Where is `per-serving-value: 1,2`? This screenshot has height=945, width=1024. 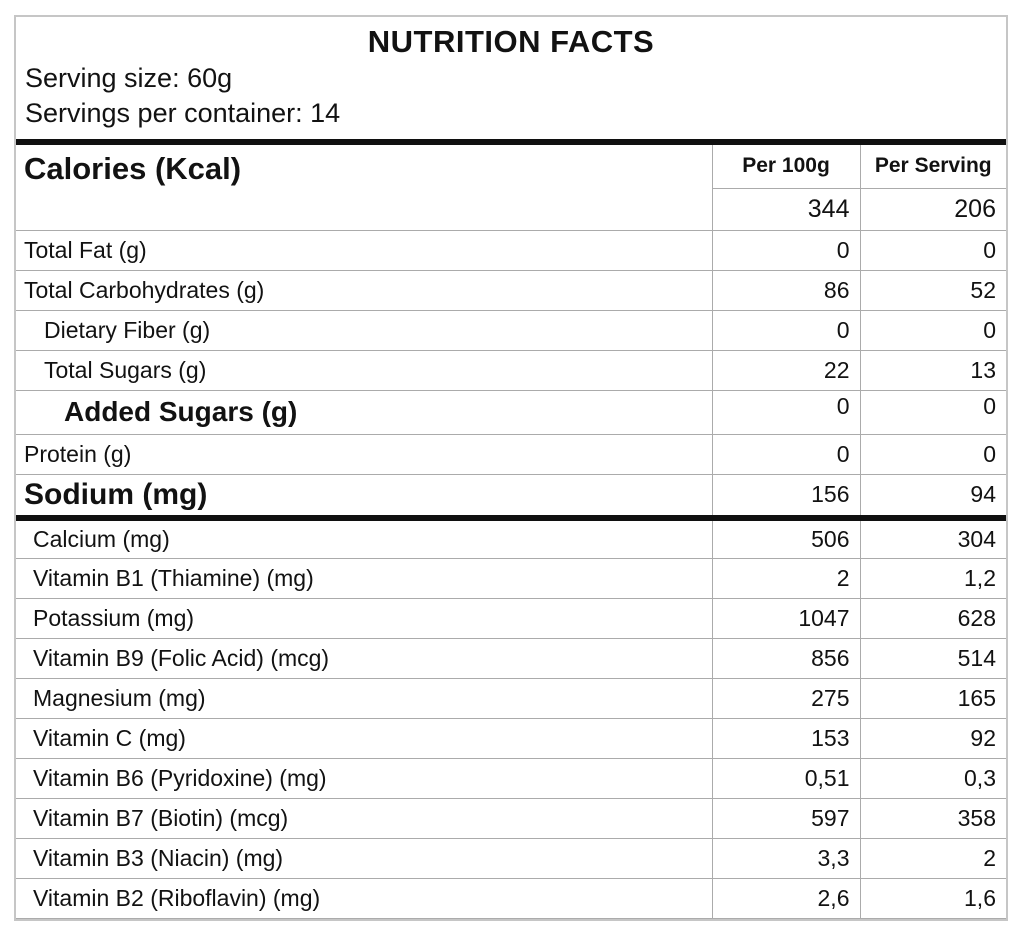 per-serving-value: 1,2 is located at coordinates (932, 578).